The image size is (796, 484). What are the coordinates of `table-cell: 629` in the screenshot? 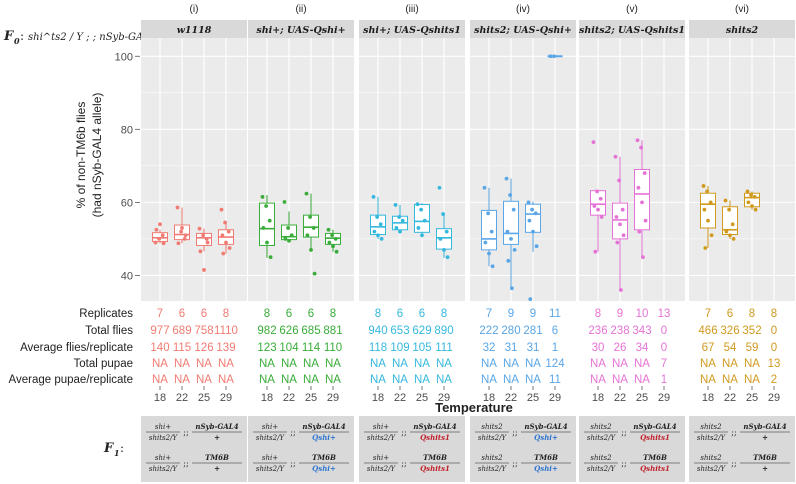 It's located at (421, 331).